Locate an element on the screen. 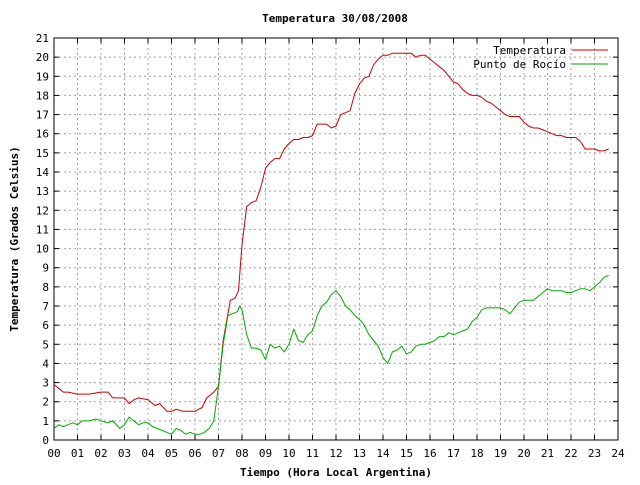 The image size is (640, 485). x-tick-label: 09 is located at coordinates (265, 453).